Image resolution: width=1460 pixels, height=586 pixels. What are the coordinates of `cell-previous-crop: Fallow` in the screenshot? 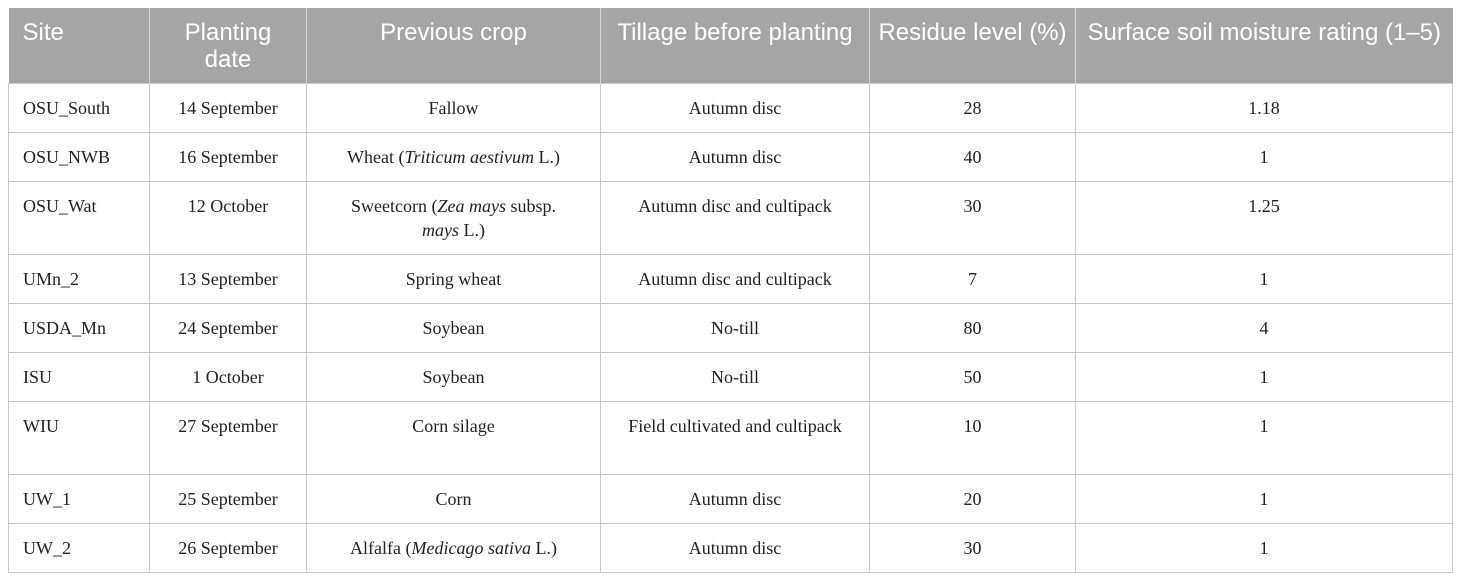 It's located at (453, 108).